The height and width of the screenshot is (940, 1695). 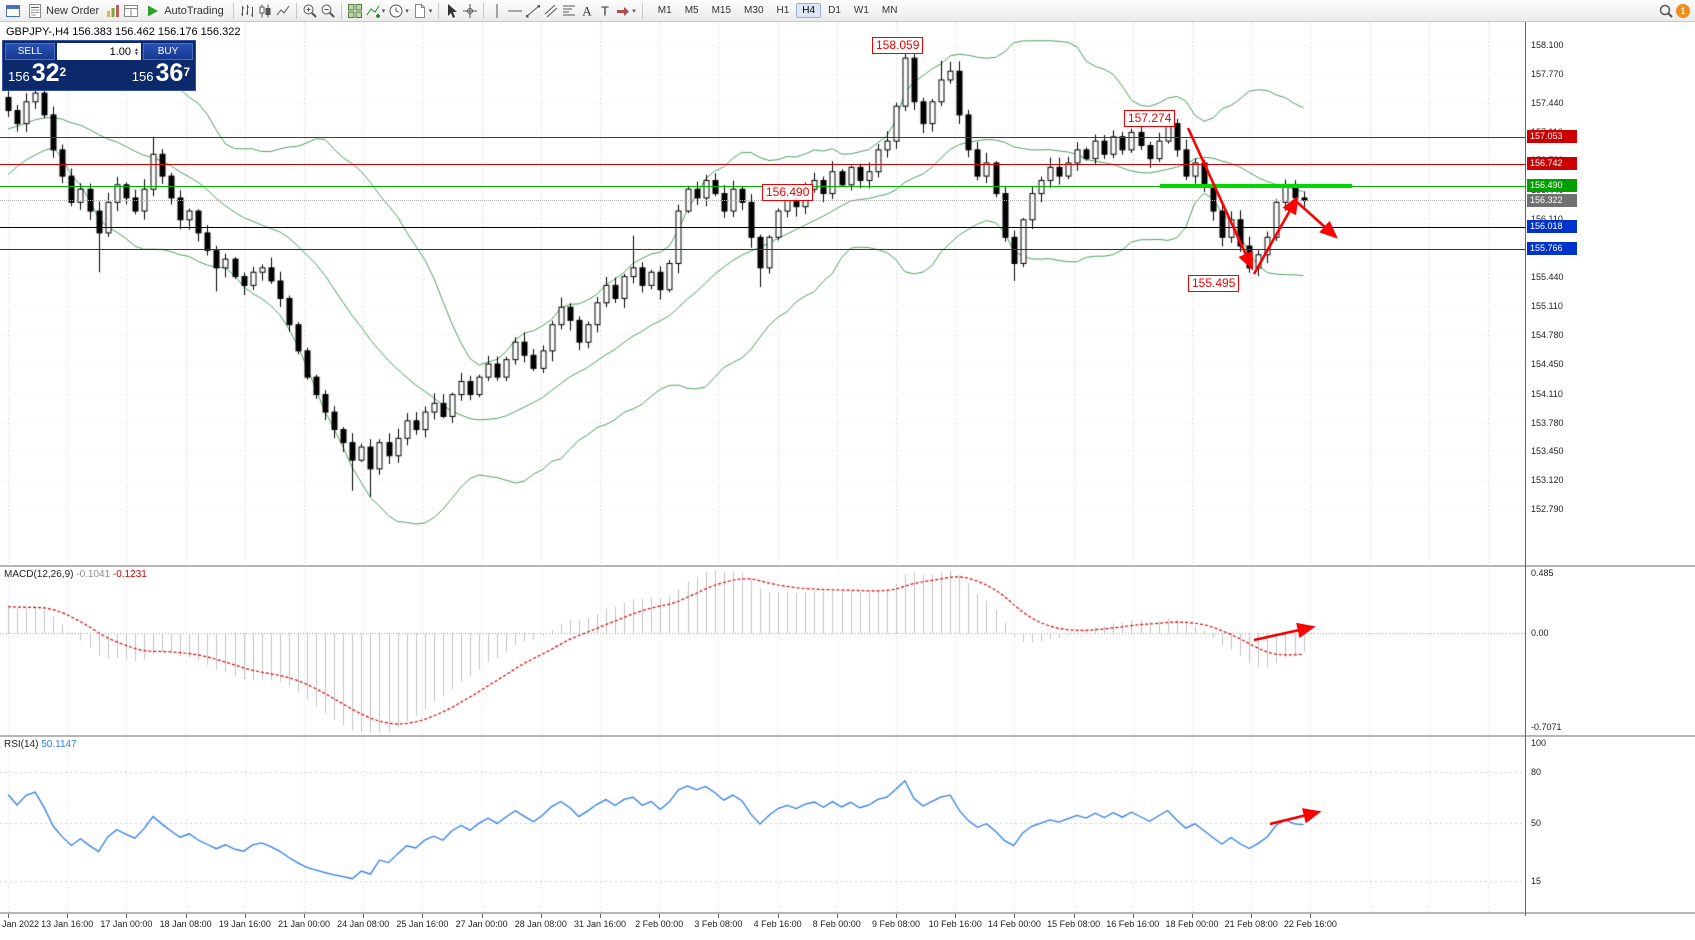 What do you see at coordinates (185, 924) in the screenshot?
I see `time-axis-label: 18 Jan 08:00` at bounding box center [185, 924].